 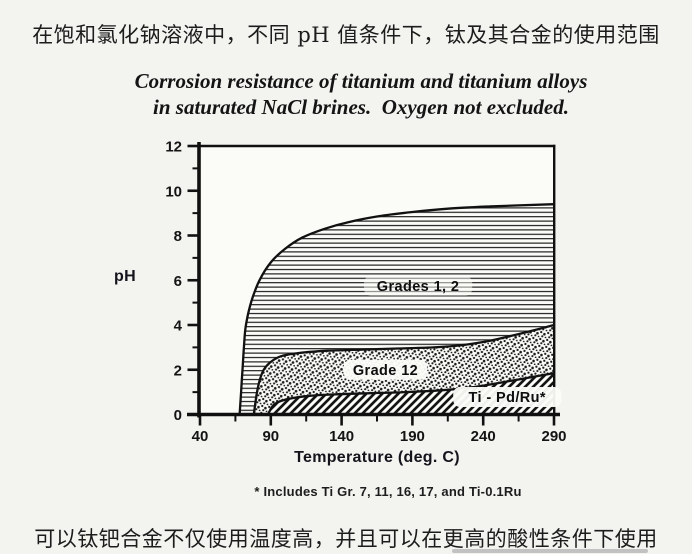 What do you see at coordinates (178, 370) in the screenshot?
I see `y-tick-label: 2` at bounding box center [178, 370].